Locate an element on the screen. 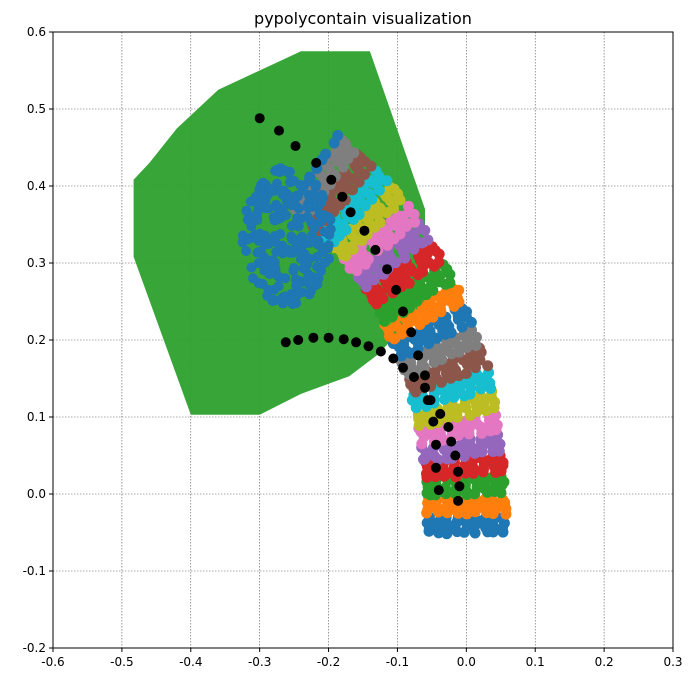  x-tick-label: 0.1 is located at coordinates (535, 662).